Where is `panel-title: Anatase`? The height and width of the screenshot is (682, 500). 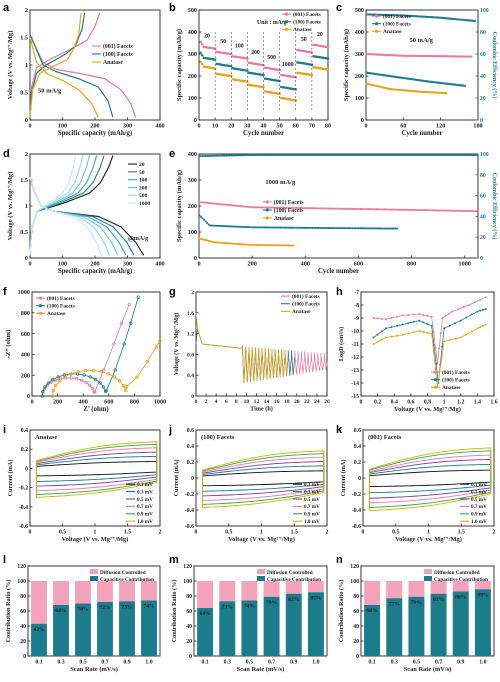
panel-title: Anatase is located at coordinates (46, 437).